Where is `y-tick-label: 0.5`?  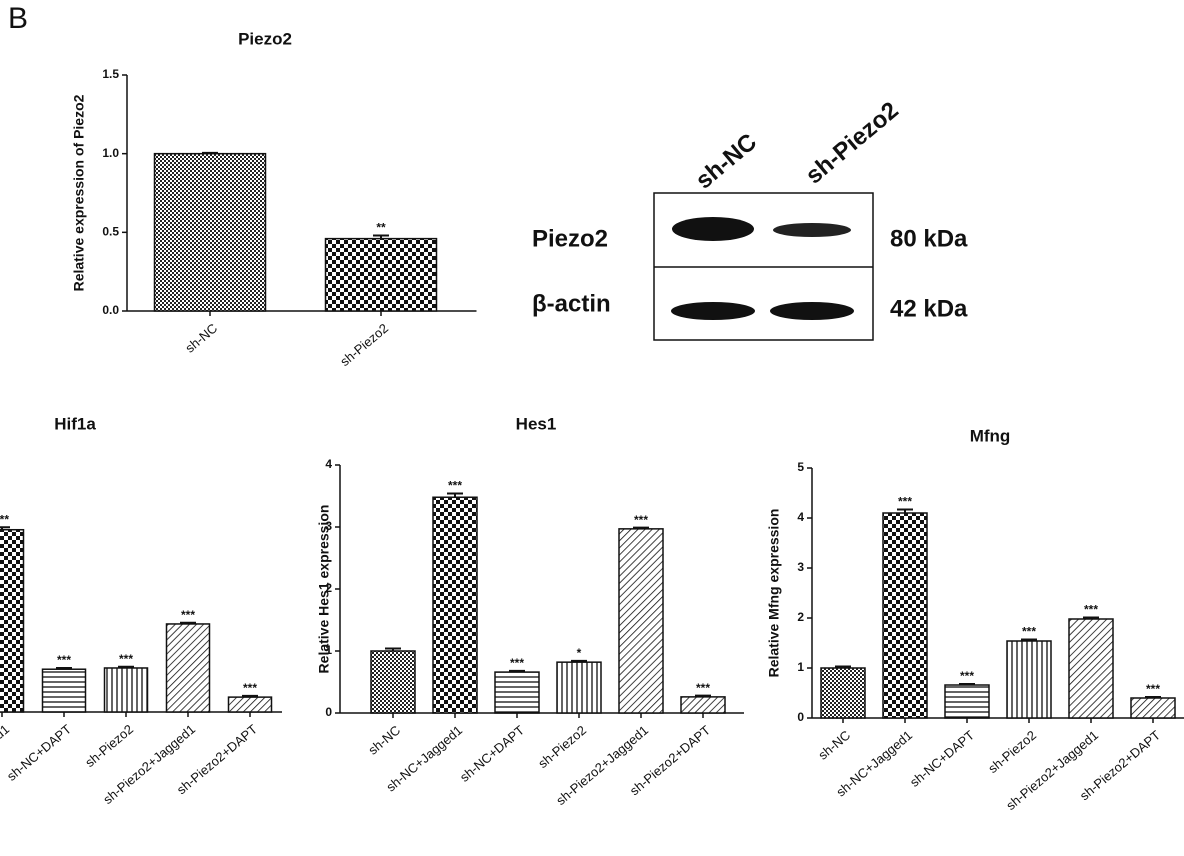
y-tick-label: 0.5 is located at coordinates (110, 232).